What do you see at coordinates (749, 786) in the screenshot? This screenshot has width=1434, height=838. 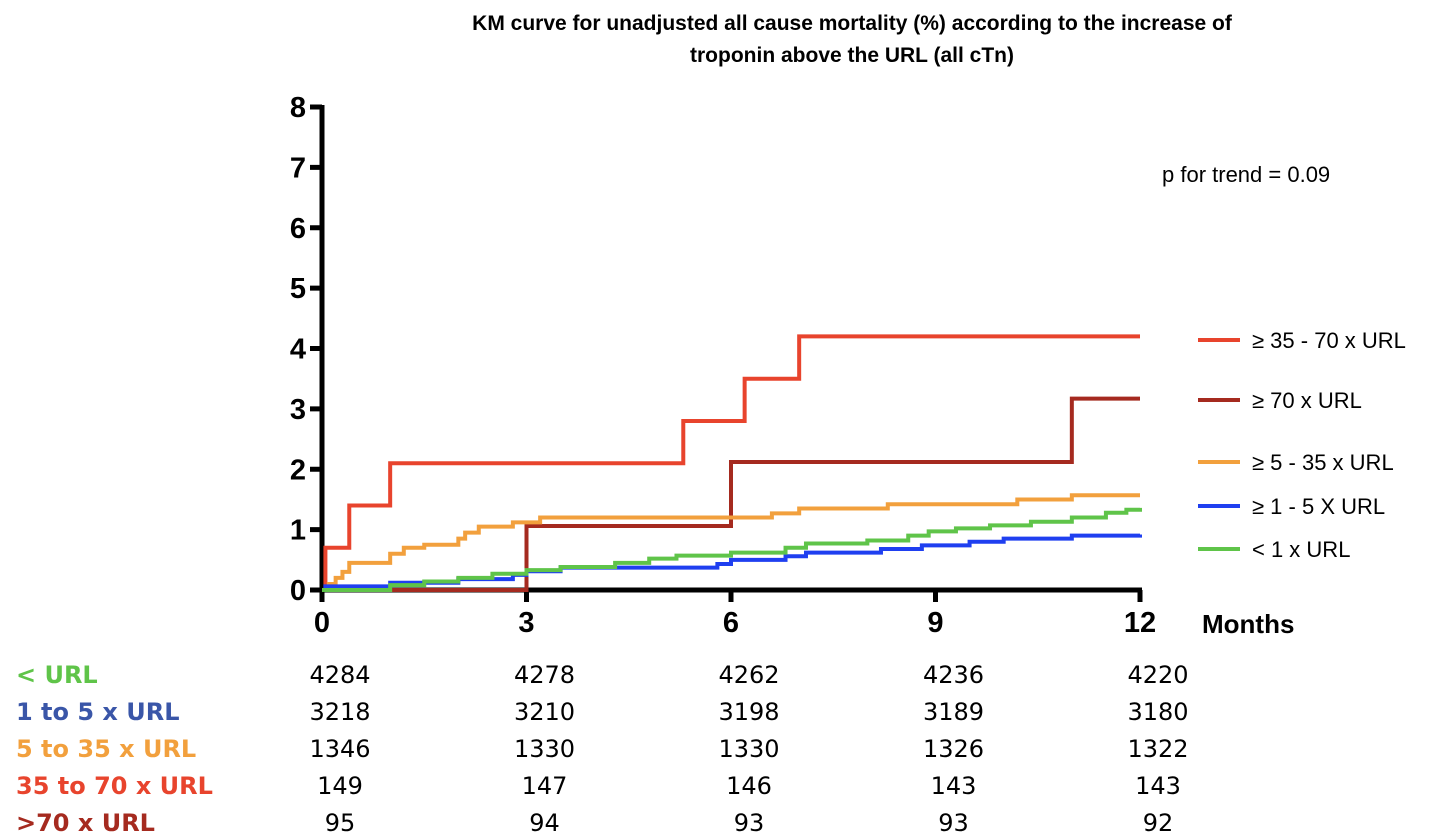 I see `risk-cell: 146` at bounding box center [749, 786].